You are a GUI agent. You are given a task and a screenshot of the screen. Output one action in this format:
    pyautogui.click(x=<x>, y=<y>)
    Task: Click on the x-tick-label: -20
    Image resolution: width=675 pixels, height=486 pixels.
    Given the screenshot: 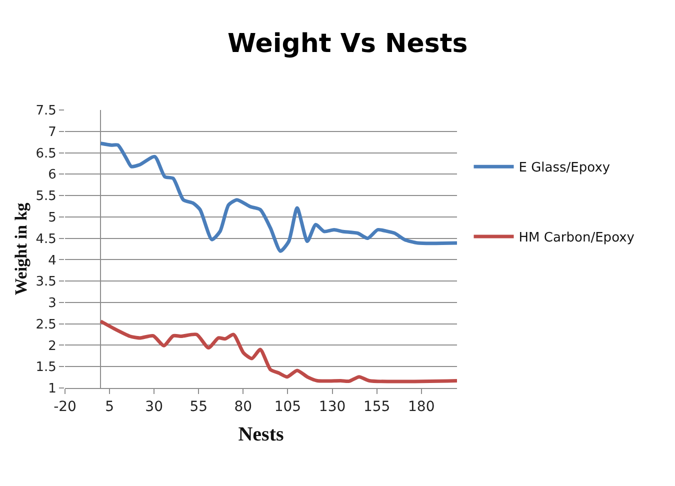 What is the action you would take?
    pyautogui.click(x=65, y=406)
    